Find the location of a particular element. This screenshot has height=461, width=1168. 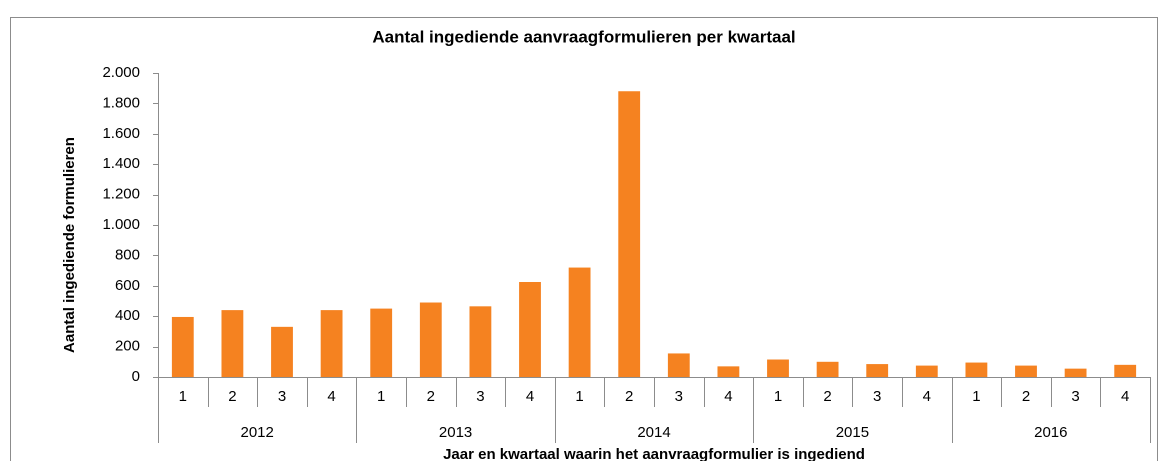

x-group-label: 2012 is located at coordinates (257, 432).